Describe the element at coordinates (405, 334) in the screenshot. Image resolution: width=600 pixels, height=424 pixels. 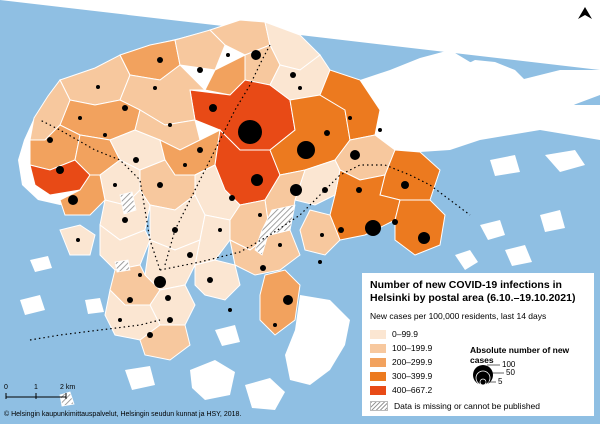
I see `legend-class-label: 0–99.9` at that location.